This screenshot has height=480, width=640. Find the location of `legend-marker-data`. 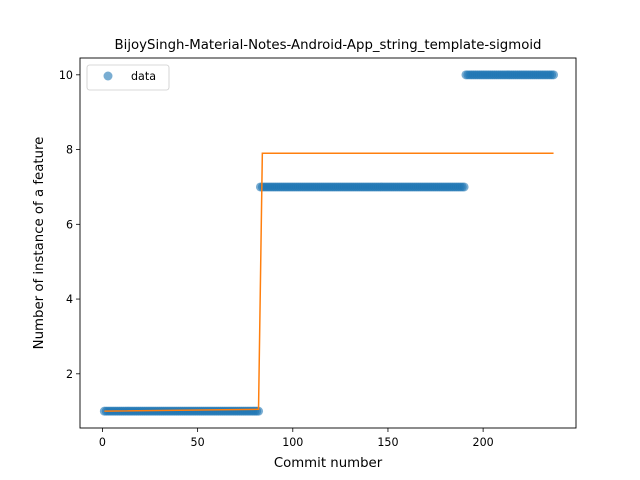

legend-marker-data is located at coordinates (108, 76).